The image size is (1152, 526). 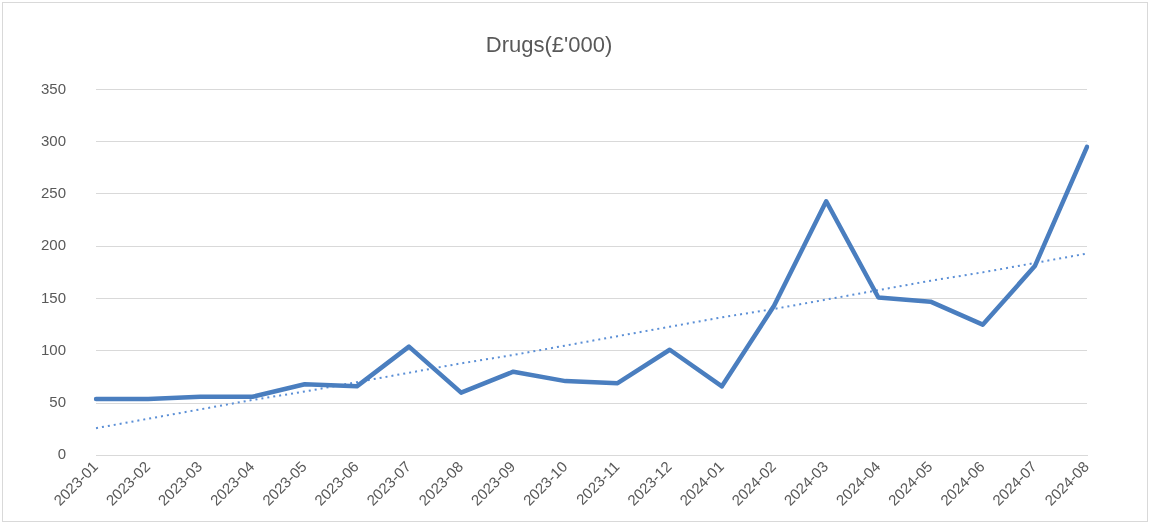 I want to click on y-tick-label: 250, so click(x=54, y=193).